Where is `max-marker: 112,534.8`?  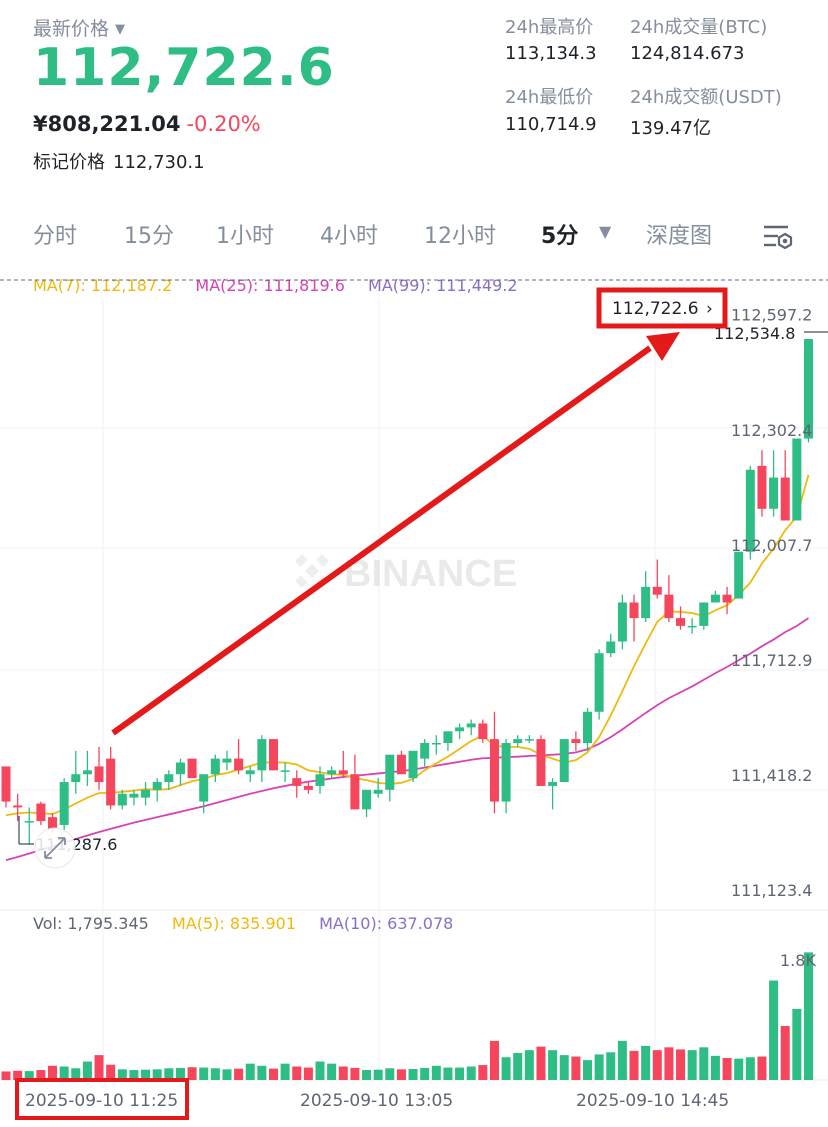 max-marker: 112,534.8 is located at coordinates (754, 333).